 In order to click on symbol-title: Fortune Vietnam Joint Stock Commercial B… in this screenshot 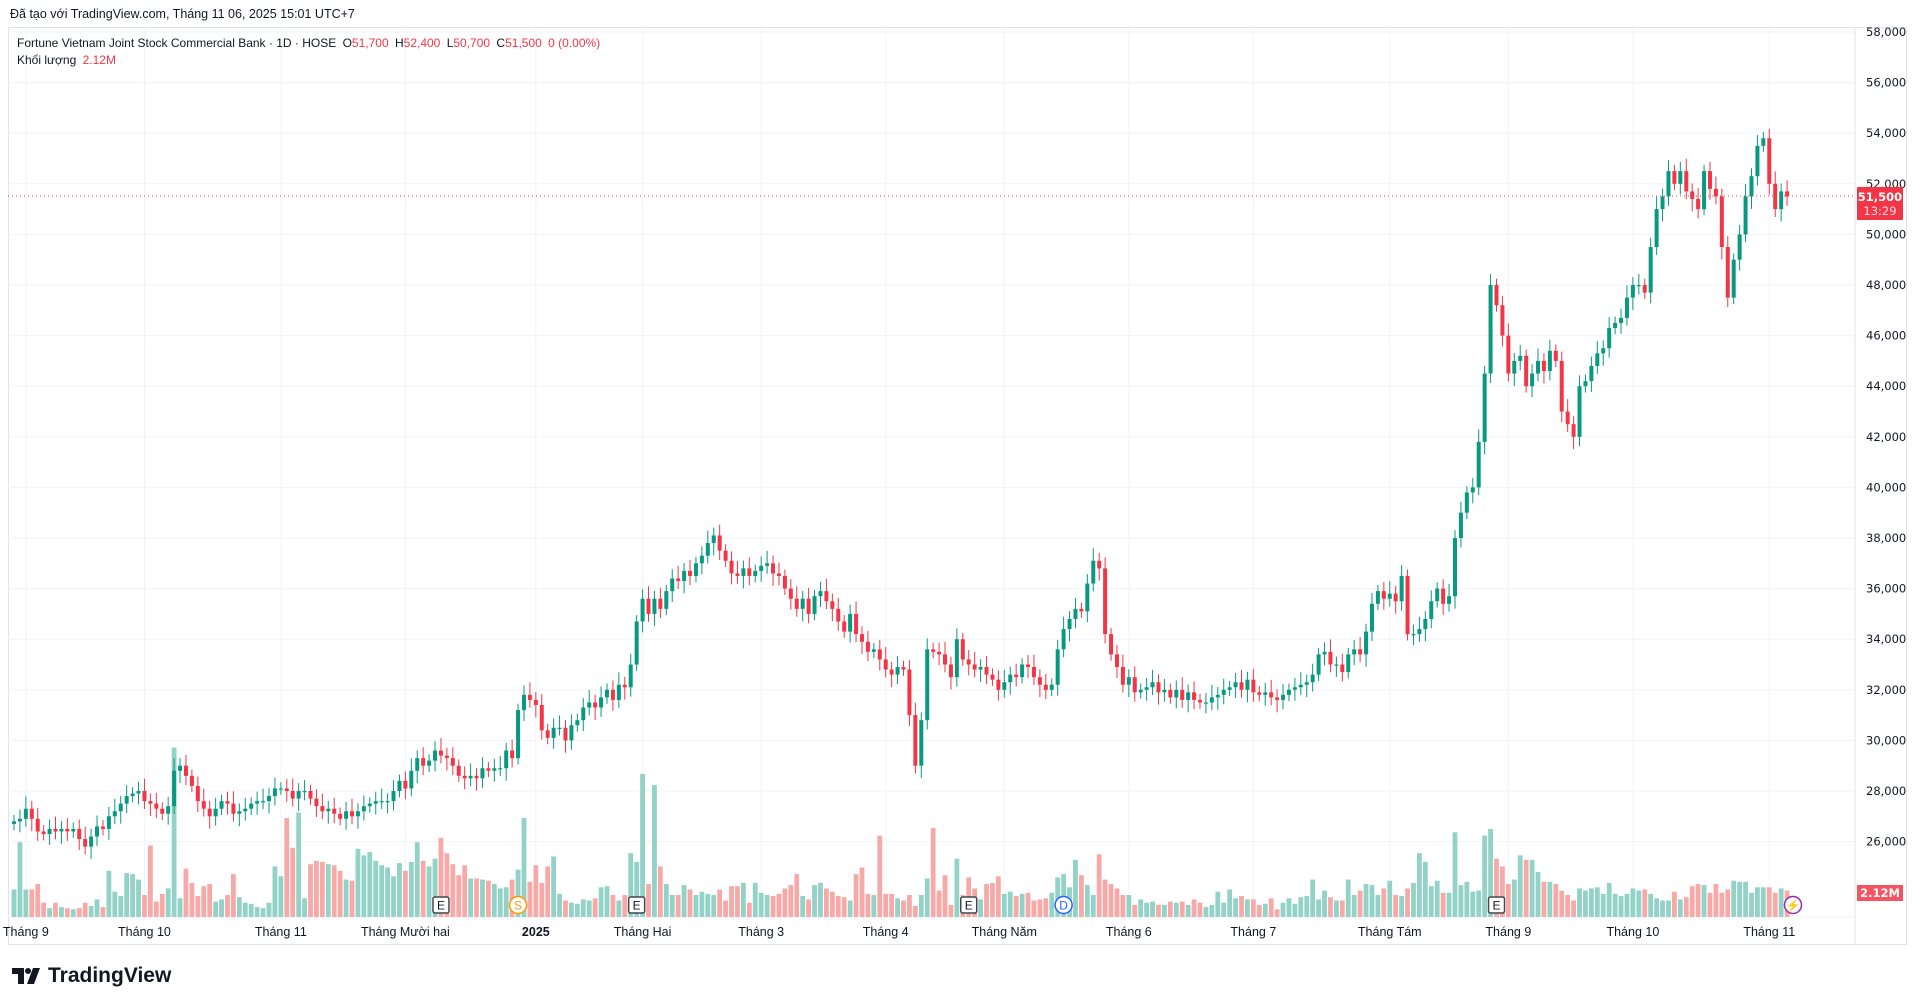, I will do `click(177, 43)`.